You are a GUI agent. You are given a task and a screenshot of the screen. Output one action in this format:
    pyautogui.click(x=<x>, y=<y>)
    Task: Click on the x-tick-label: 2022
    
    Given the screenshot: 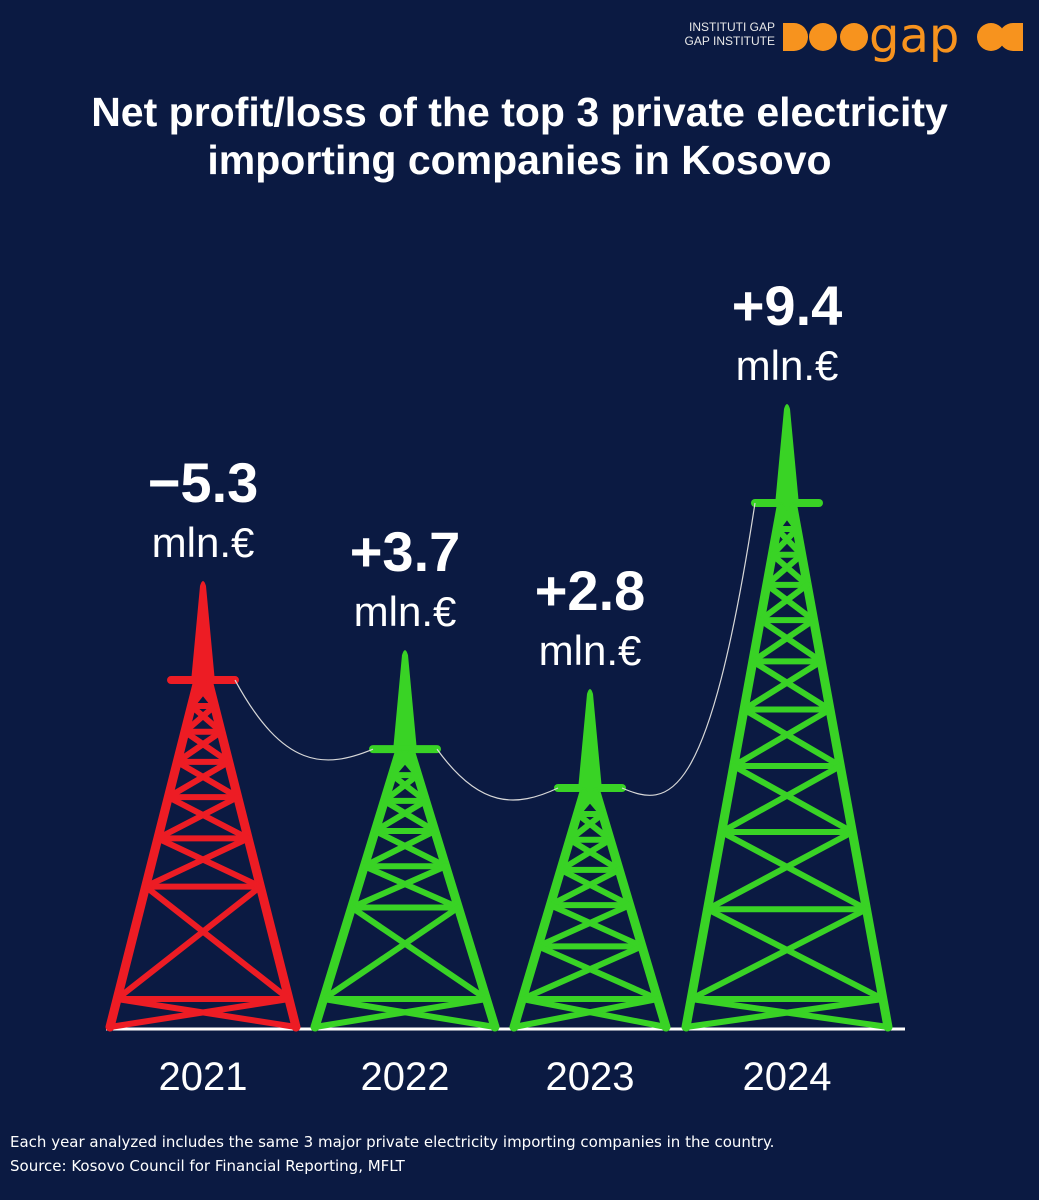 What is the action you would take?
    pyautogui.click(x=405, y=1077)
    